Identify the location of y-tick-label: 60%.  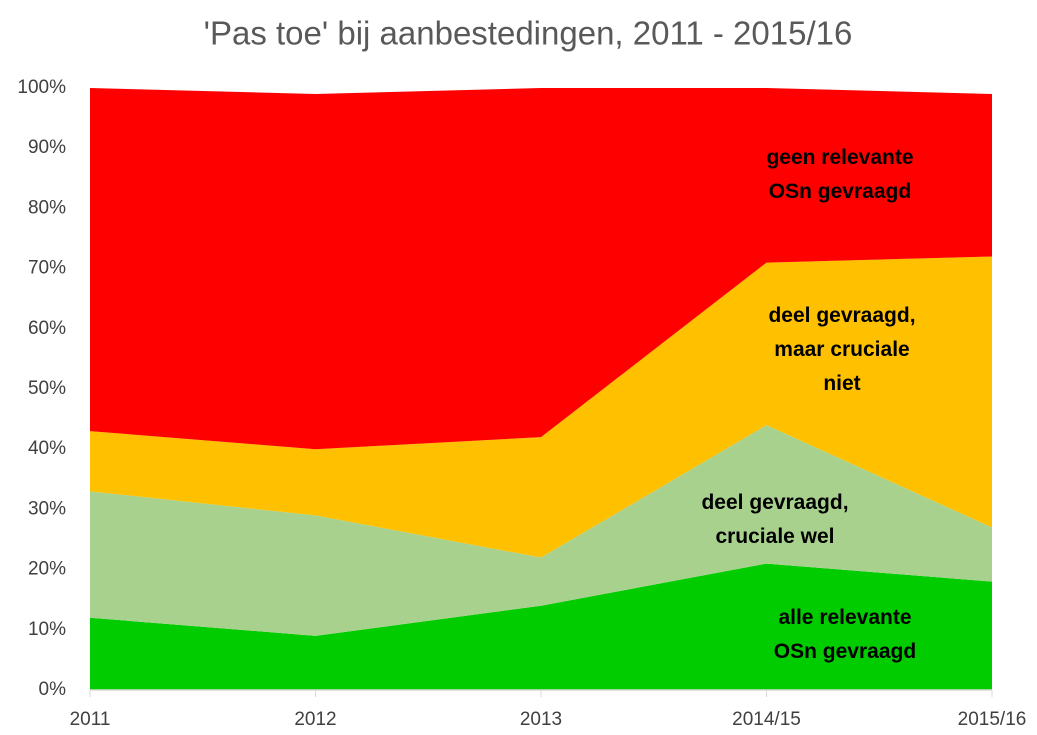
(47, 328).